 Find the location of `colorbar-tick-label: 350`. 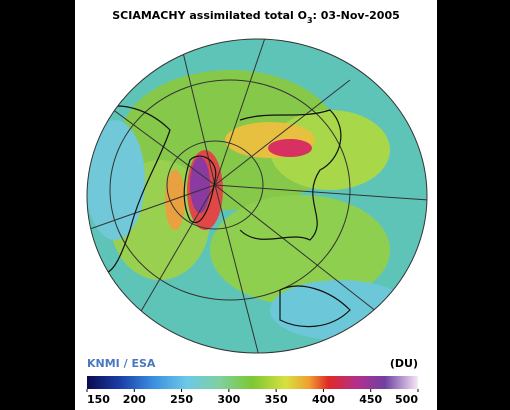

colorbar-tick-label: 350 is located at coordinates (276, 399).